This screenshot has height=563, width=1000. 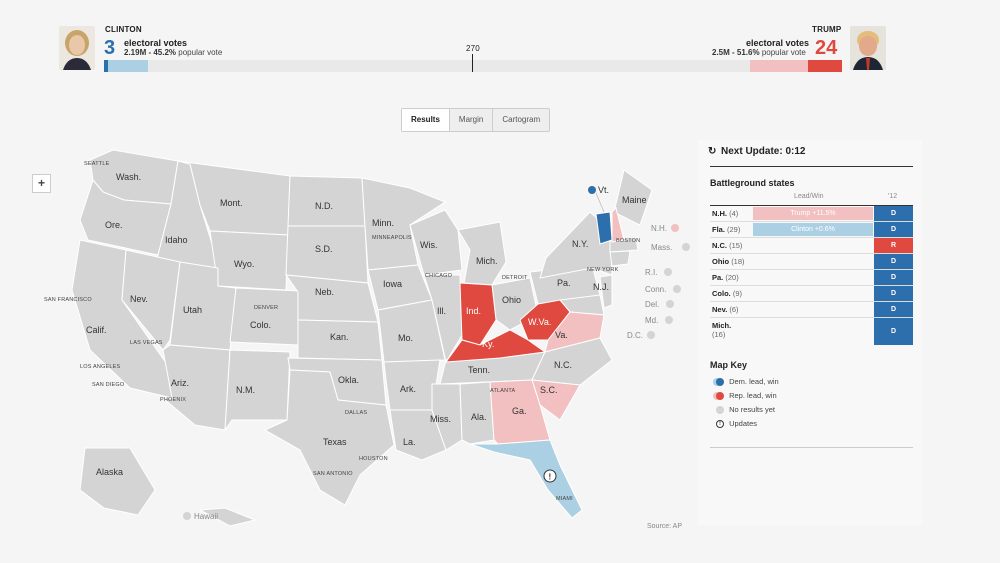 I want to click on state-nh, so click(x=618, y=225).